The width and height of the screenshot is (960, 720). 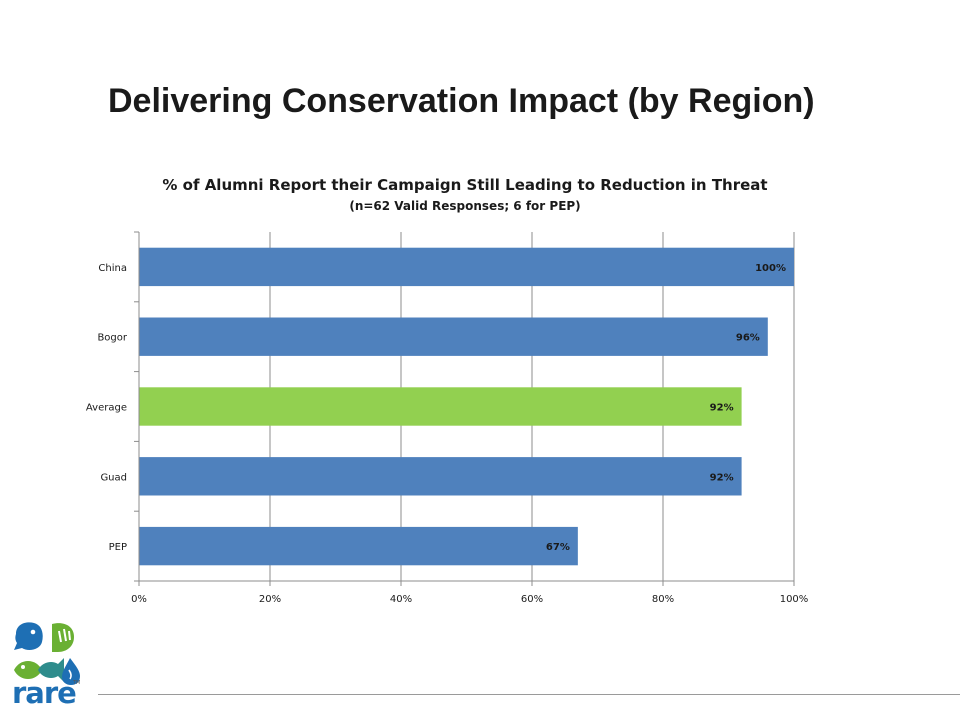 What do you see at coordinates (106, 408) in the screenshot?
I see `category-label: Average` at bounding box center [106, 408].